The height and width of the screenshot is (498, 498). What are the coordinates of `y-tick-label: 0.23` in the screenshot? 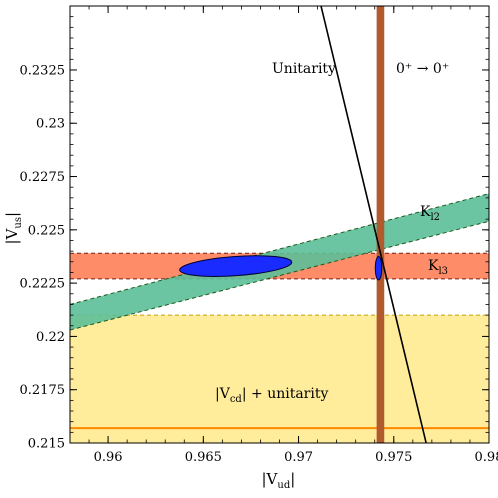 It's located at (50, 124).